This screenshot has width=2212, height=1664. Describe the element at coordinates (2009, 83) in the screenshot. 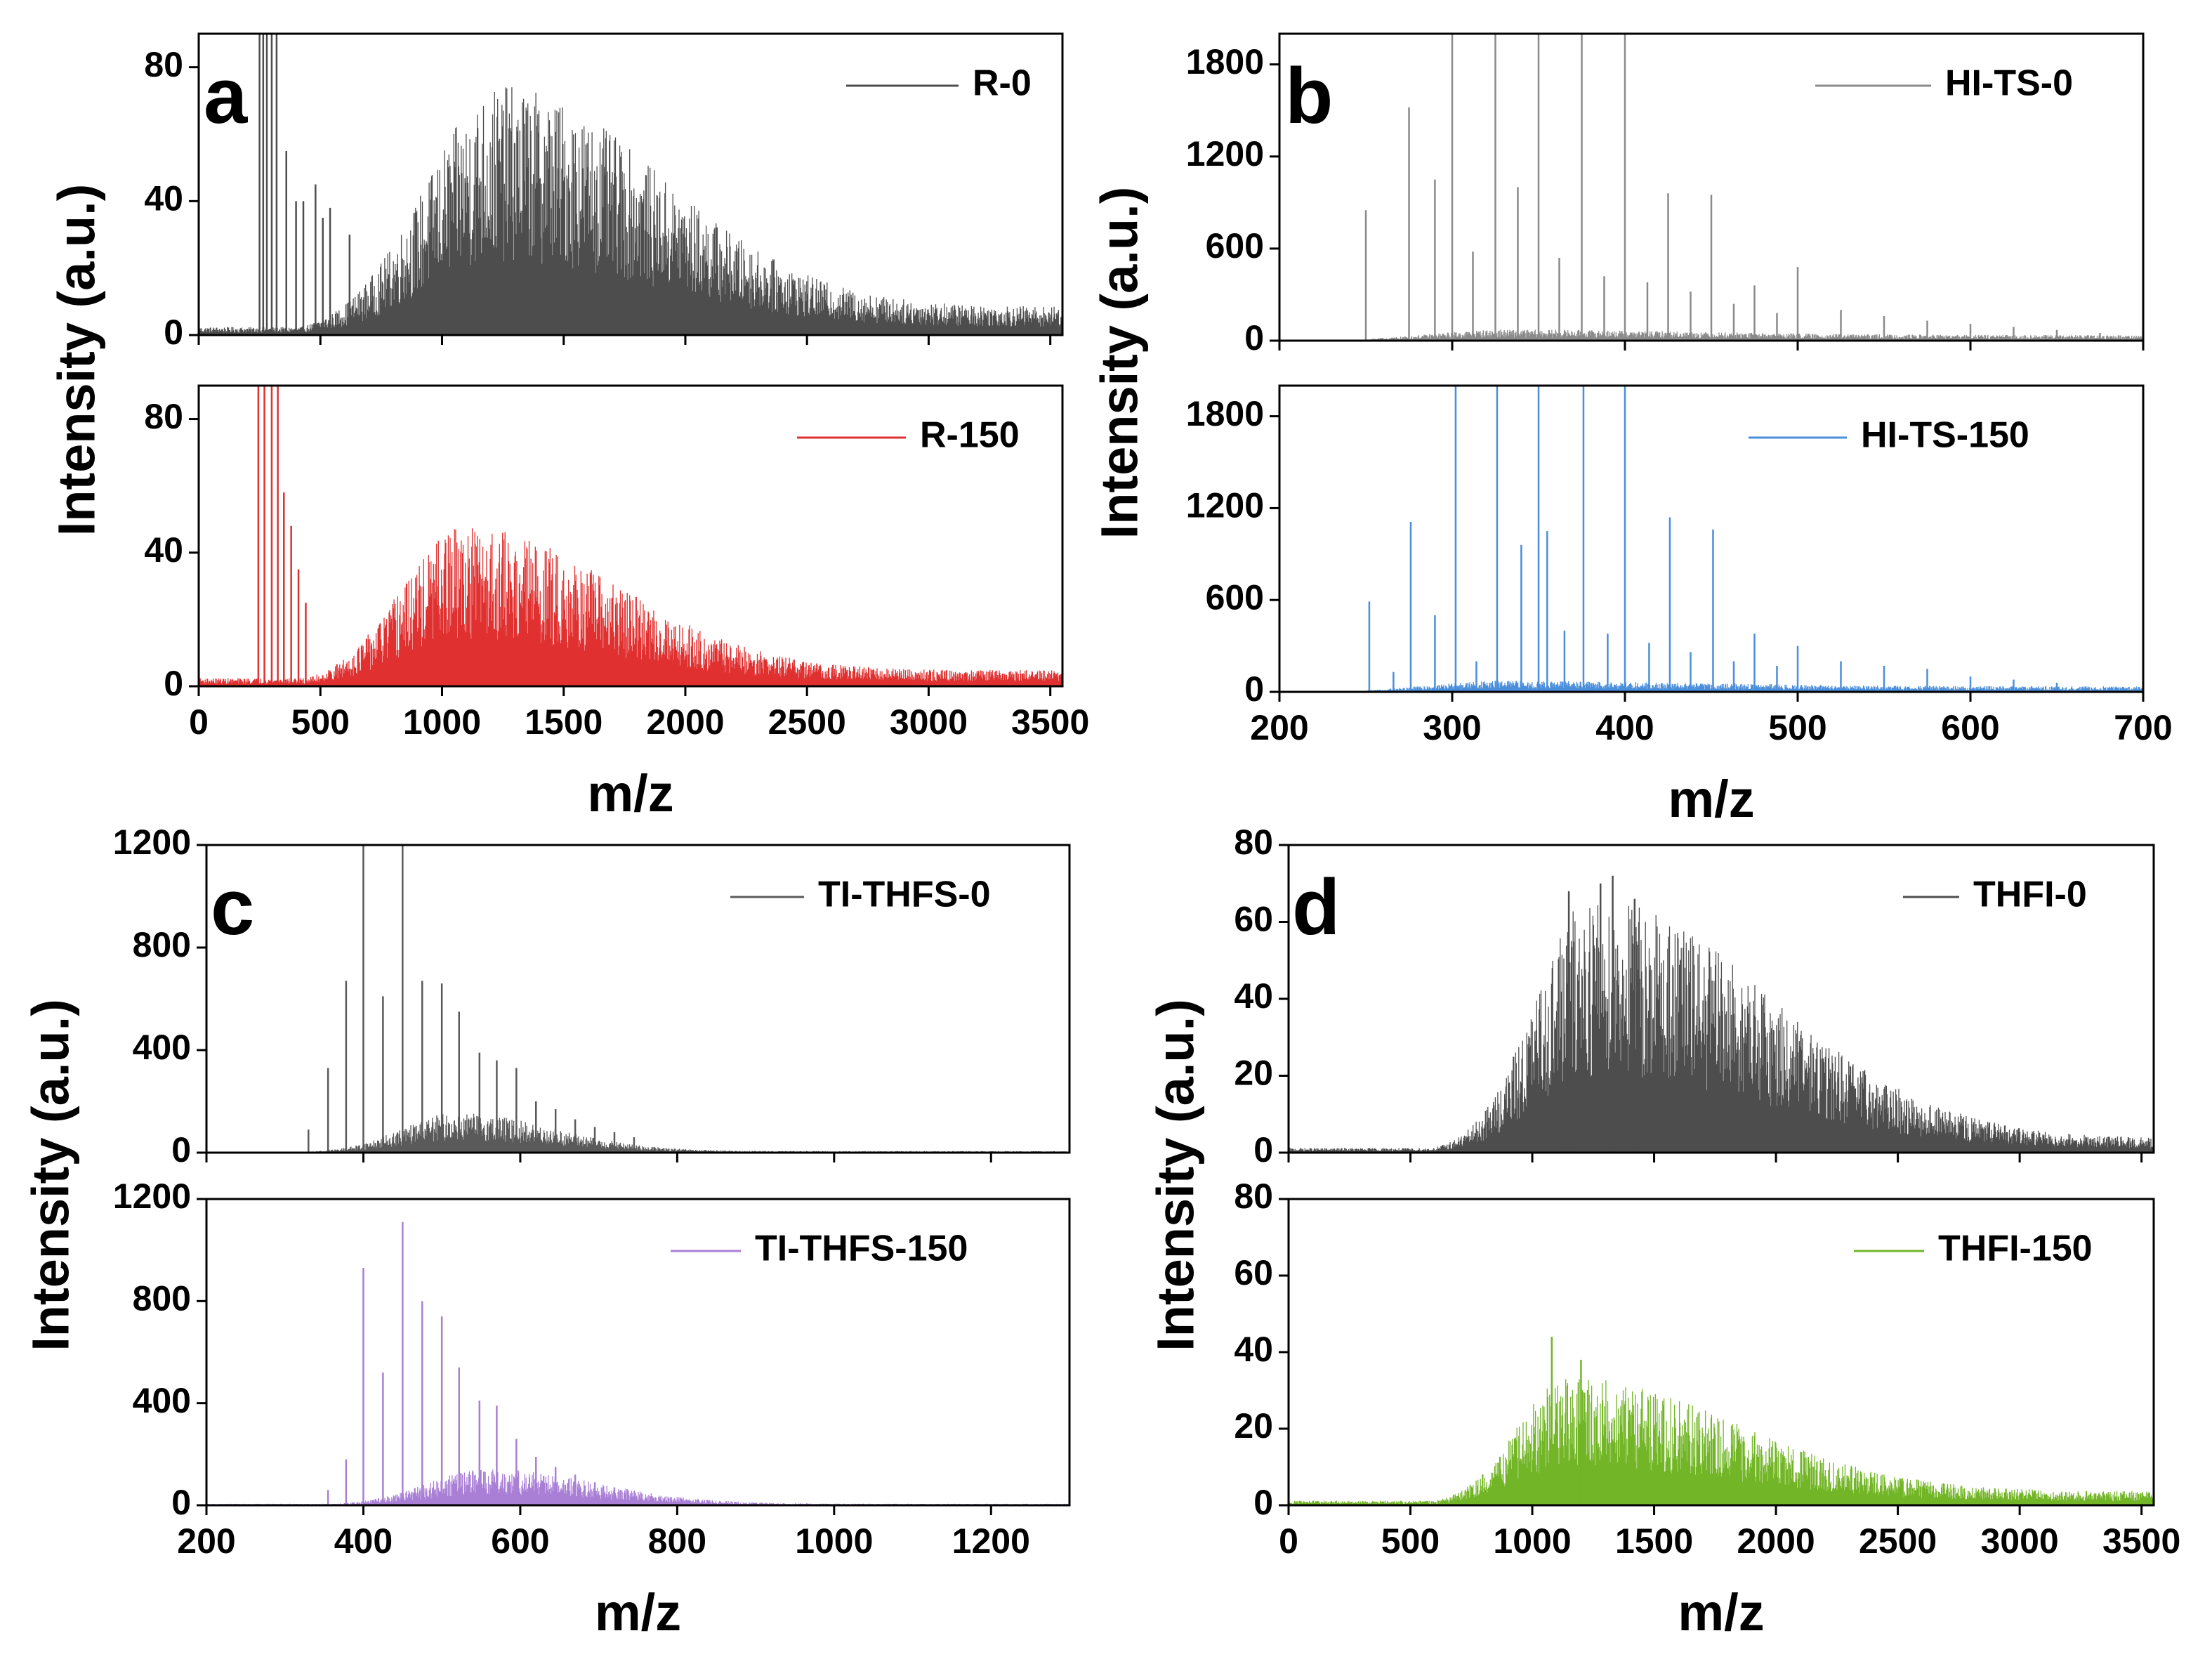

I see `legend-label: HI-TS-0` at that location.